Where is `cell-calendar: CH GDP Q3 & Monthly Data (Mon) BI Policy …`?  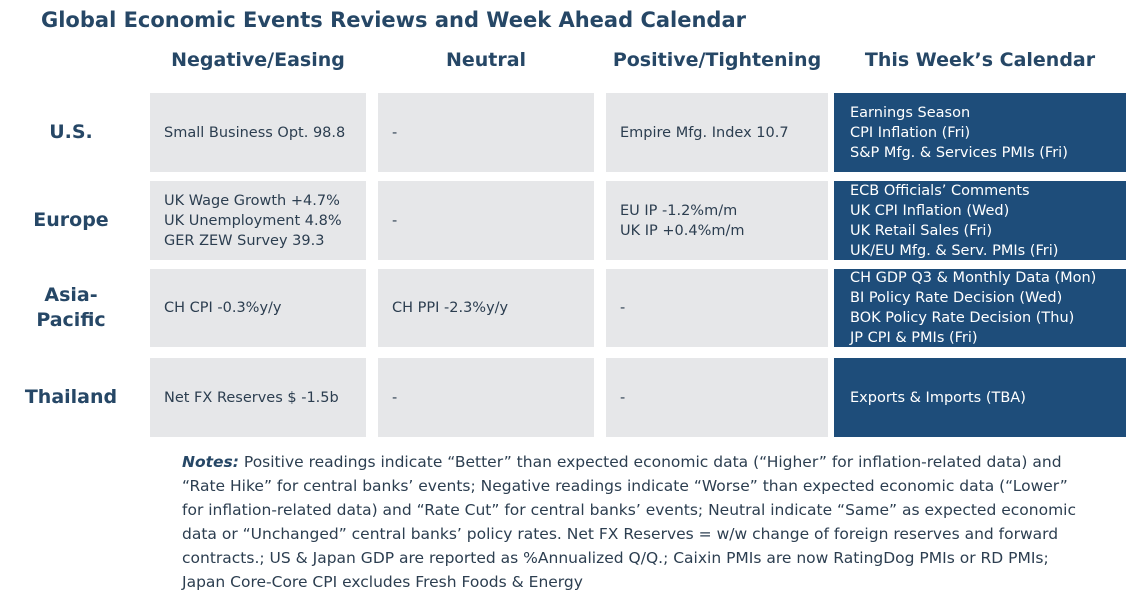
cell-calendar: CH GDP Q3 & Monthly Data (Mon) BI Policy … is located at coordinates (980, 308).